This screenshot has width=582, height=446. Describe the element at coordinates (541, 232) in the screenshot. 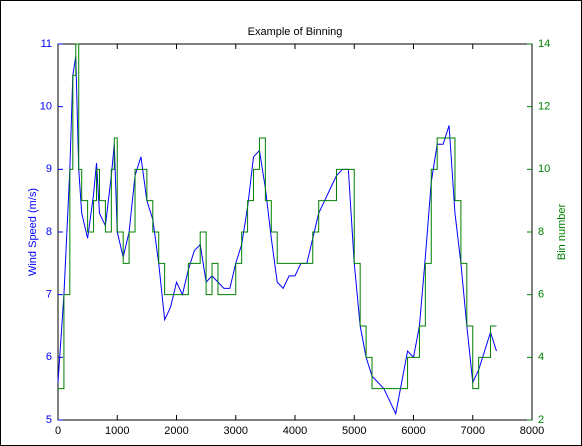

I see `y2-tick-label: 8` at that location.